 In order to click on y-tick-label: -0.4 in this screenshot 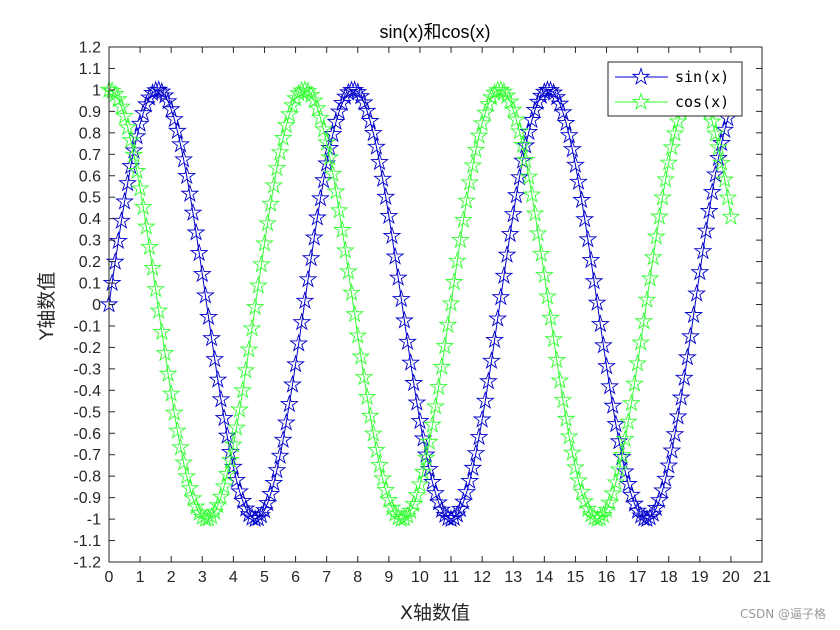, I will do `click(87, 391)`.